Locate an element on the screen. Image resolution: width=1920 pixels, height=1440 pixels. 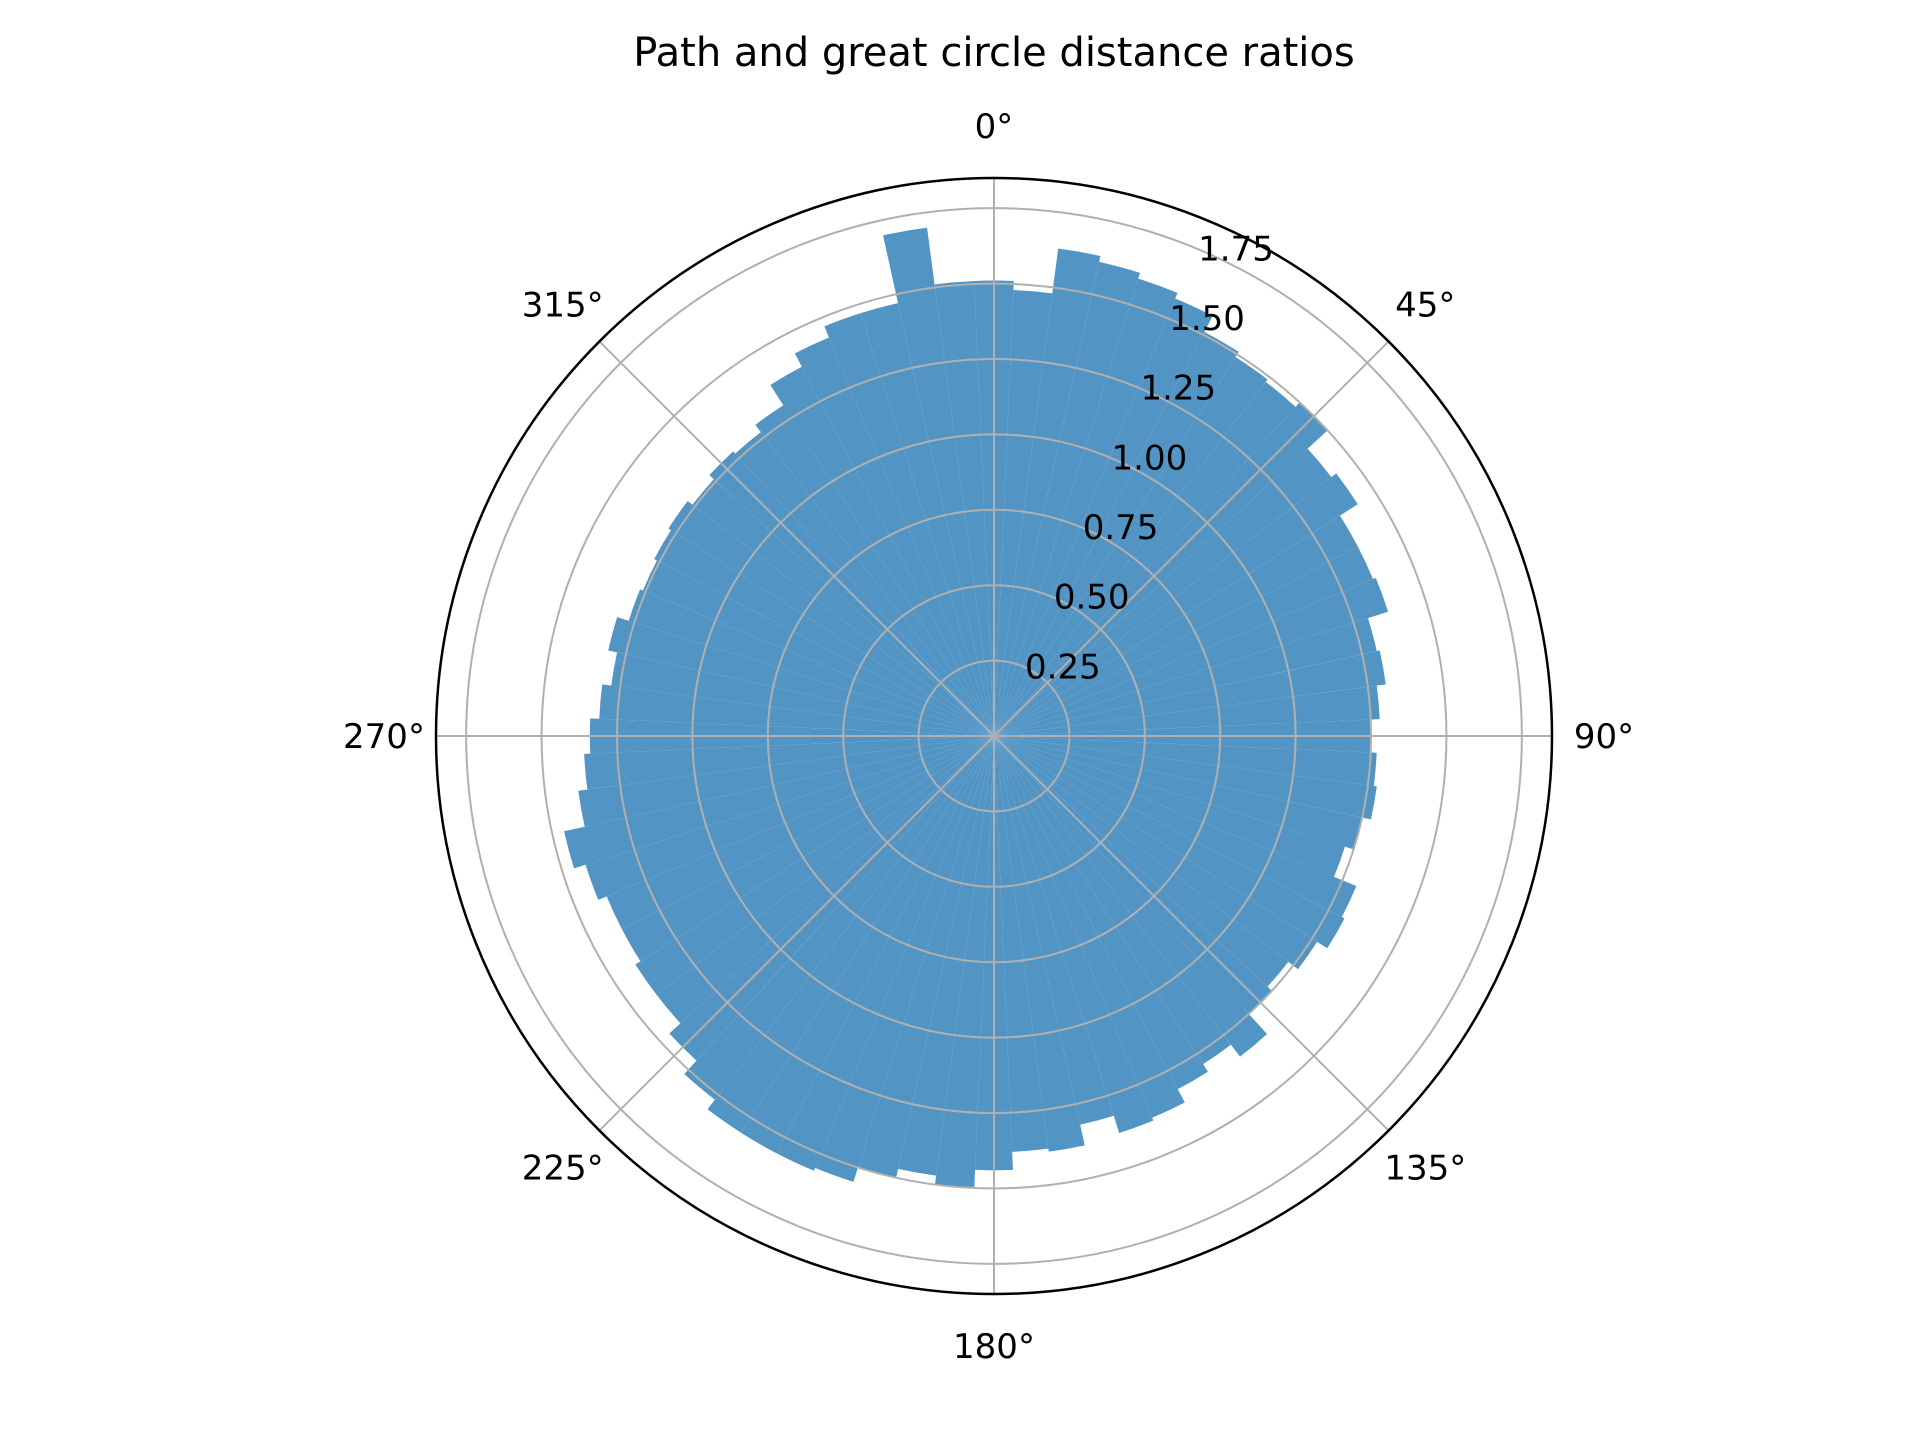
theta-tick-label-2: 90° is located at coordinates (1604, 737).